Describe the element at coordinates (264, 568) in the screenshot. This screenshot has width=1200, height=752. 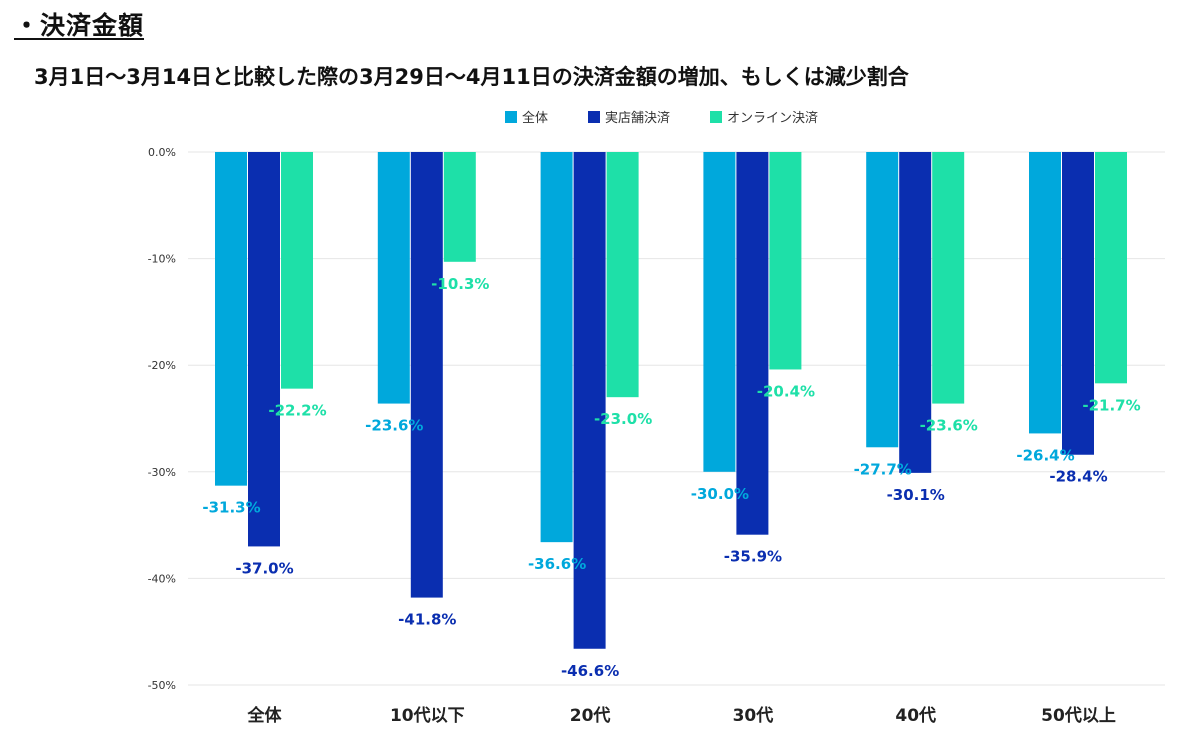
I see `data-label: -37.0%` at that location.